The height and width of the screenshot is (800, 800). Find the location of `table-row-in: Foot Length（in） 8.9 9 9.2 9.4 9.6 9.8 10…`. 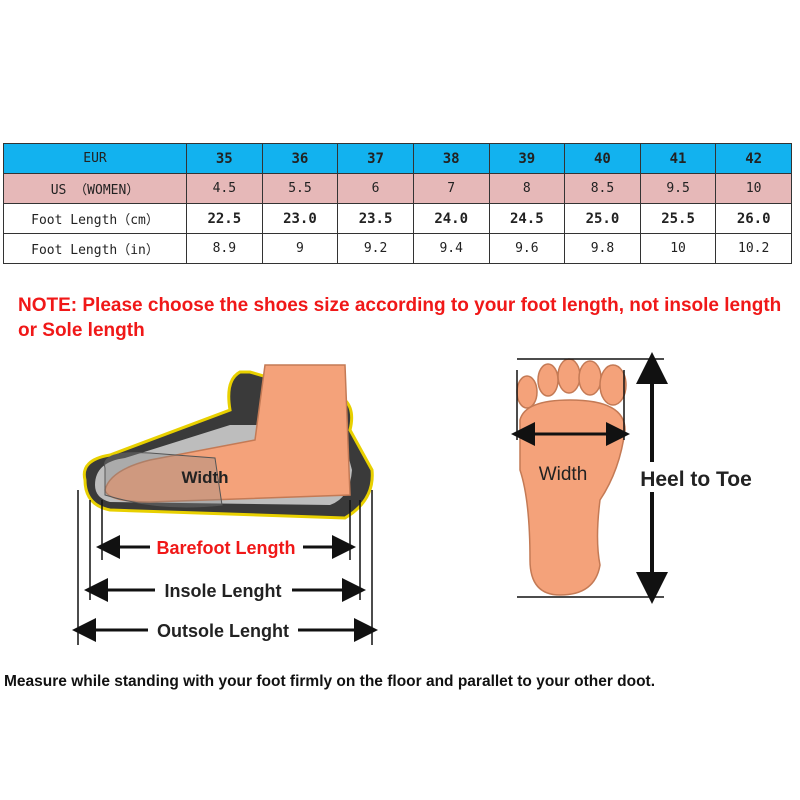

table-row-in: Foot Length（in） 8.9 9 9.2 9.4 9.6 9.8 10… is located at coordinates (397, 248).